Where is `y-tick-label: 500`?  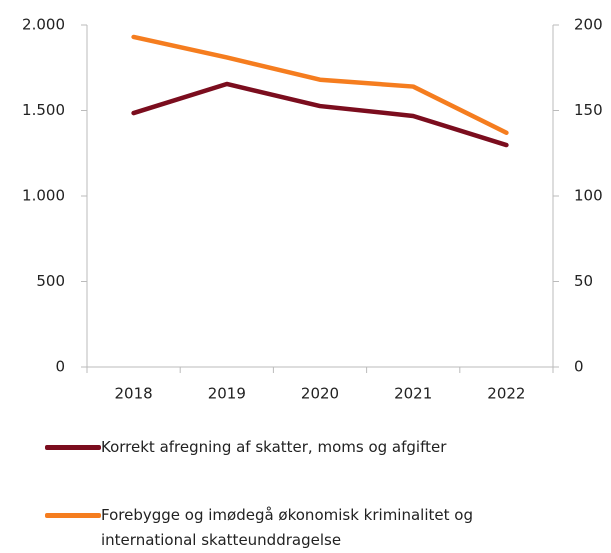
y-tick-label: 500 is located at coordinates (50, 281).